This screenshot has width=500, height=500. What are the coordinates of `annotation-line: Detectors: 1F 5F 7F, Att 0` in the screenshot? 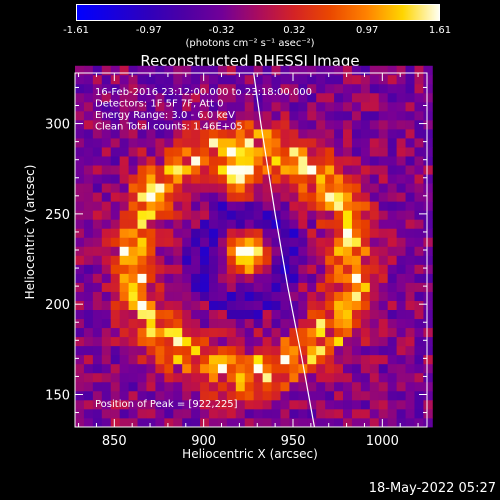 It's located at (159, 104).